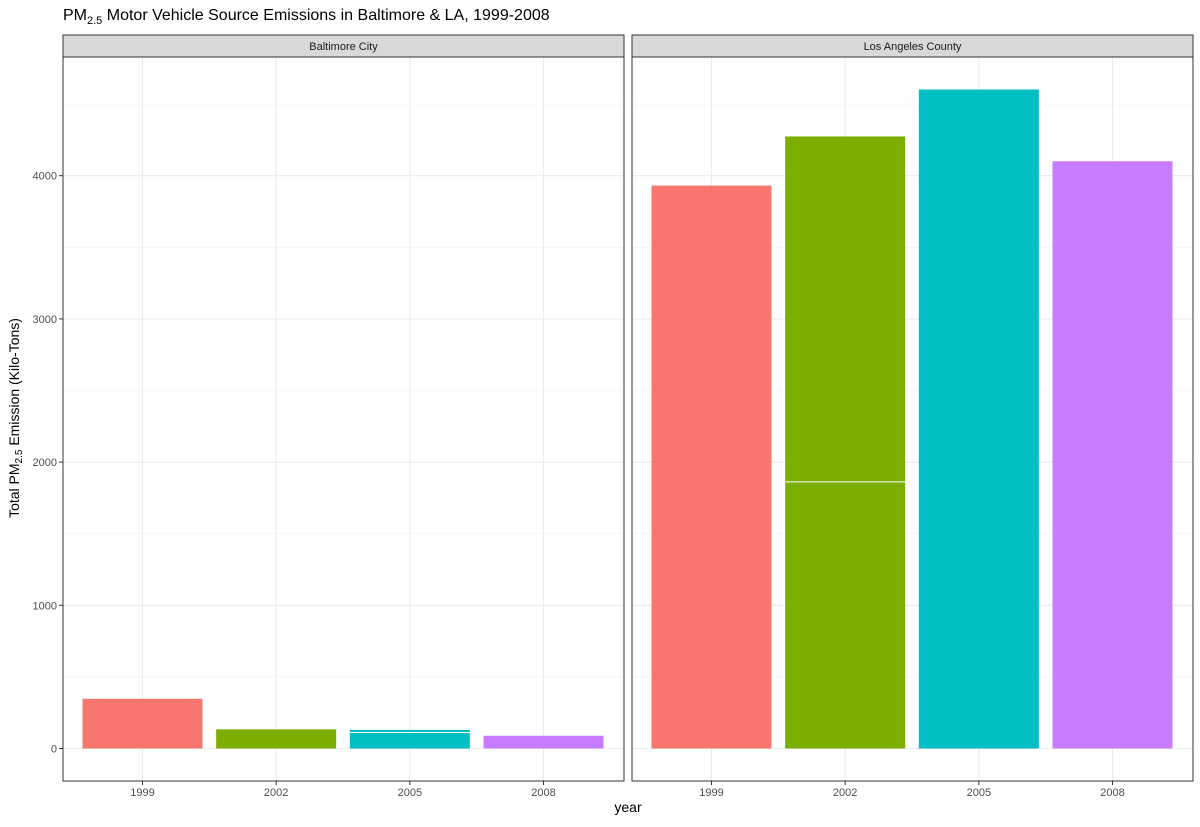 The image size is (1200, 827). What do you see at coordinates (45, 320) in the screenshot?
I see `y-tick-label: 3000` at bounding box center [45, 320].